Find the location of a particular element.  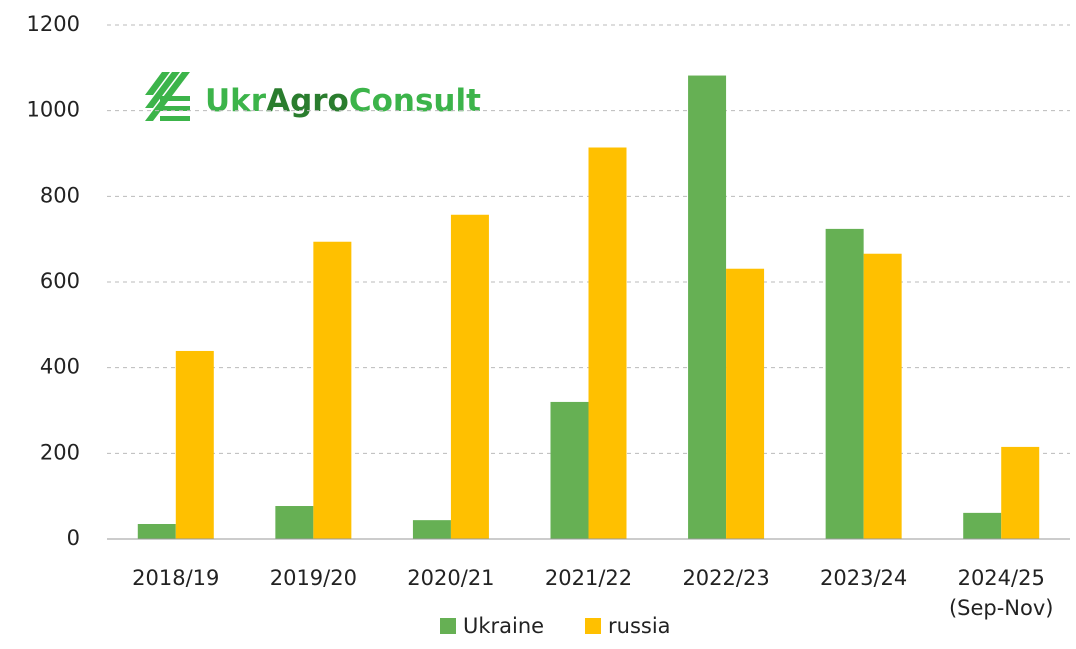

x-tick-label: 2023/24 is located at coordinates (864, 578).